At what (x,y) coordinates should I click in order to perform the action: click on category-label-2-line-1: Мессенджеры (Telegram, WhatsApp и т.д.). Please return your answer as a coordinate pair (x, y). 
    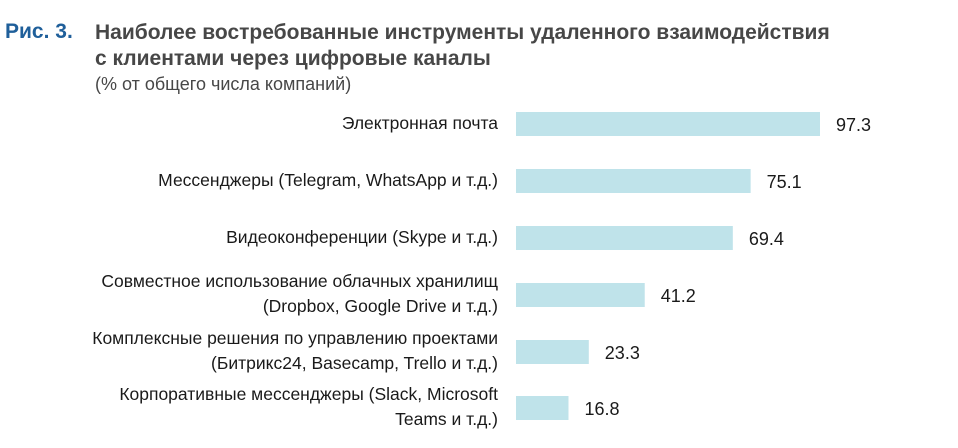
    Looking at the image, I should click on (328, 179).